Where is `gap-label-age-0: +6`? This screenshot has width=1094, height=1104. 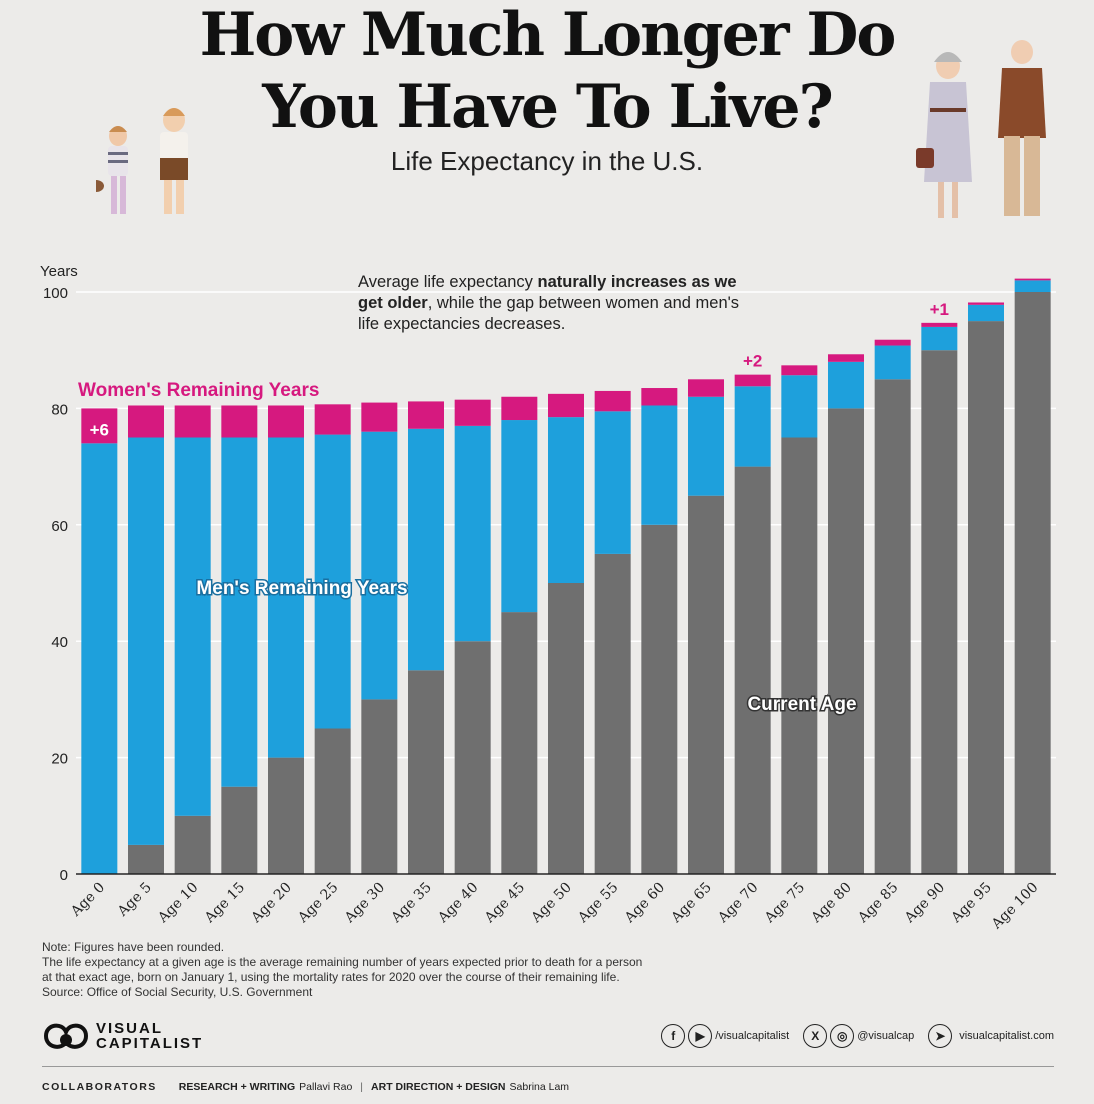 gap-label-age-0: +6 is located at coordinates (99, 429).